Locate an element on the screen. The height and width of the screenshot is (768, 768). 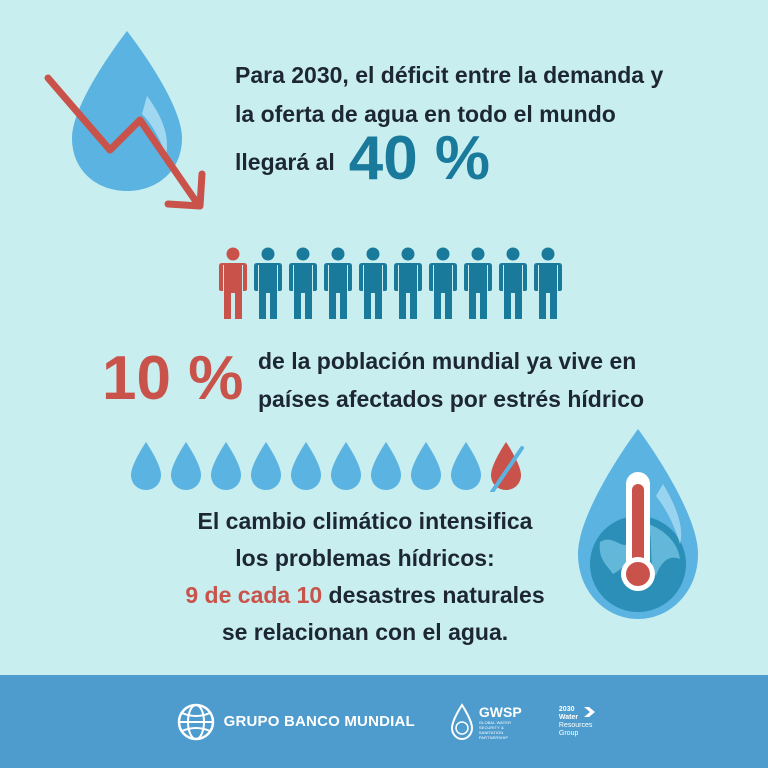
climate-line-1: El cambio climático intensifica is located at coordinates (365, 521).